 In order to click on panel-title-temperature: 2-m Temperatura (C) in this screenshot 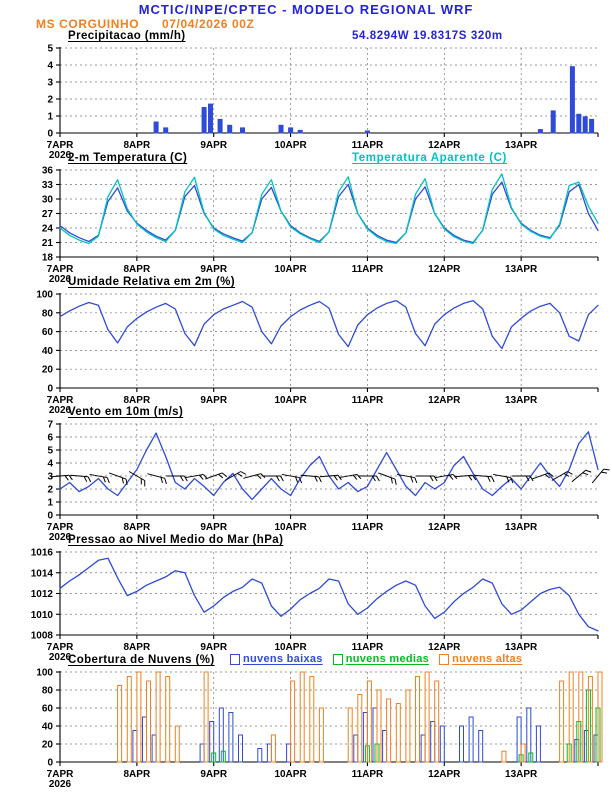, I will do `click(128, 158)`.